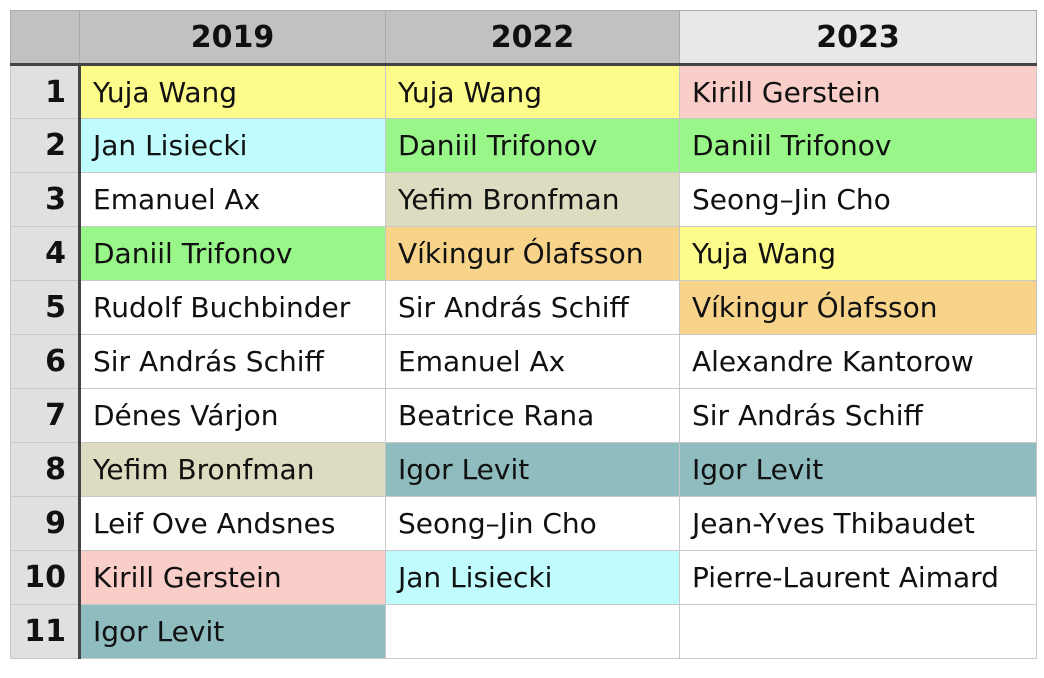  I want to click on row-header: 4, so click(45, 253).